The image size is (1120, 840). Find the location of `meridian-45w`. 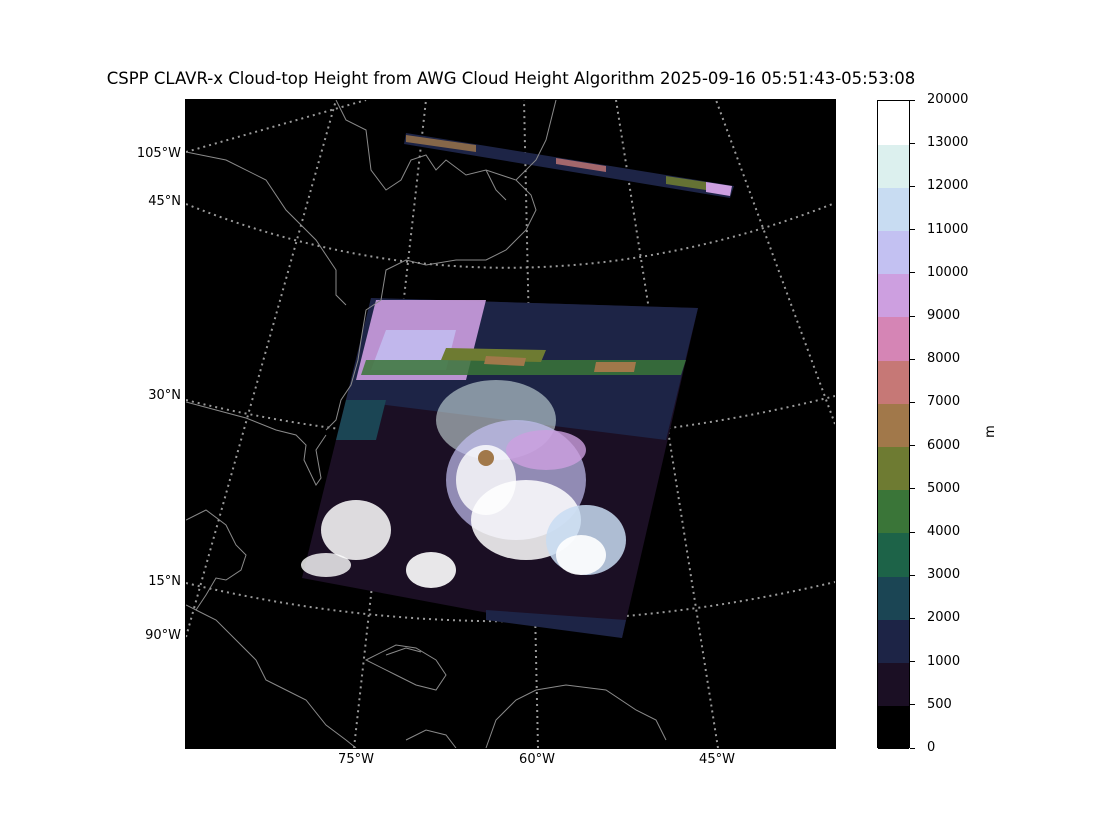

meridian-45w is located at coordinates (667, 424).